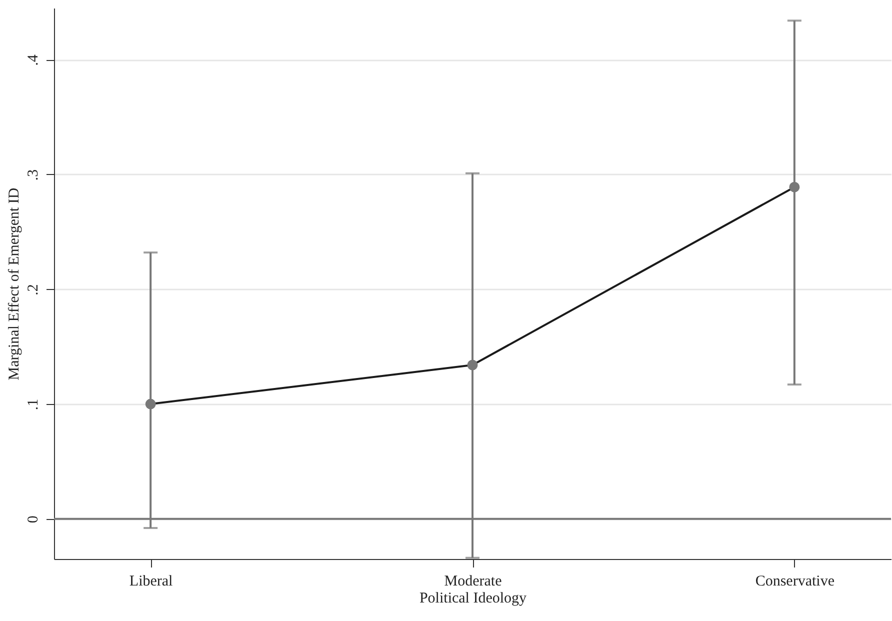  What do you see at coordinates (34, 290) in the screenshot?
I see `y-tick-label: .2` at bounding box center [34, 290].